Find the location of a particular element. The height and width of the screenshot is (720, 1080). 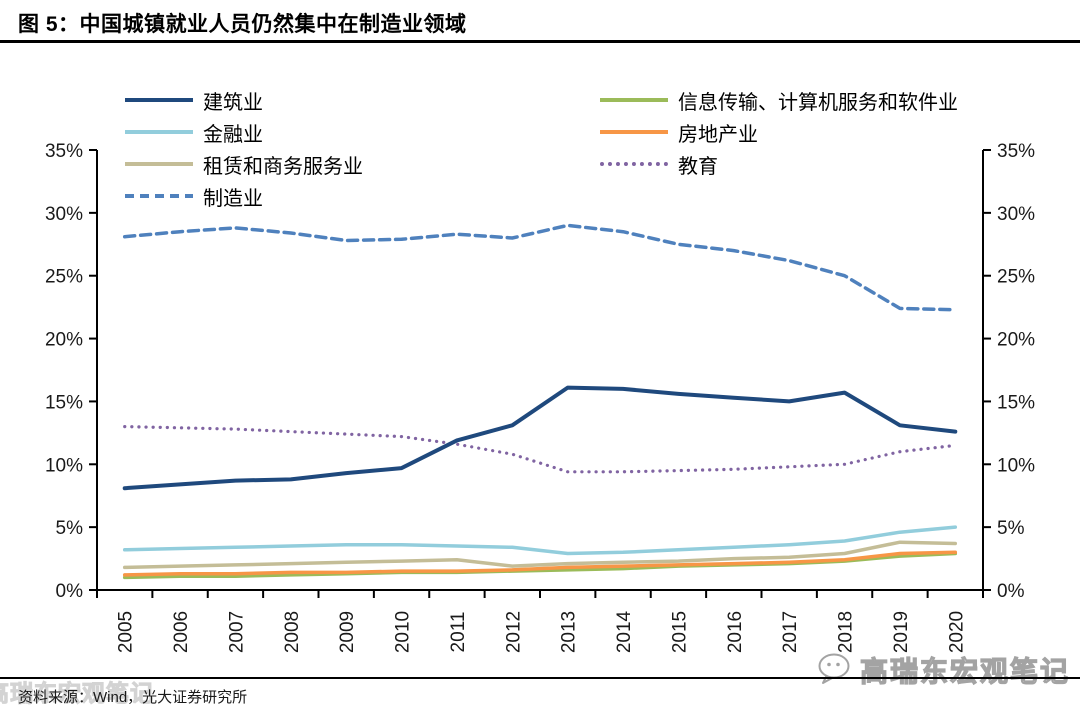

legend-item-education: 教育 is located at coordinates (659, 165).